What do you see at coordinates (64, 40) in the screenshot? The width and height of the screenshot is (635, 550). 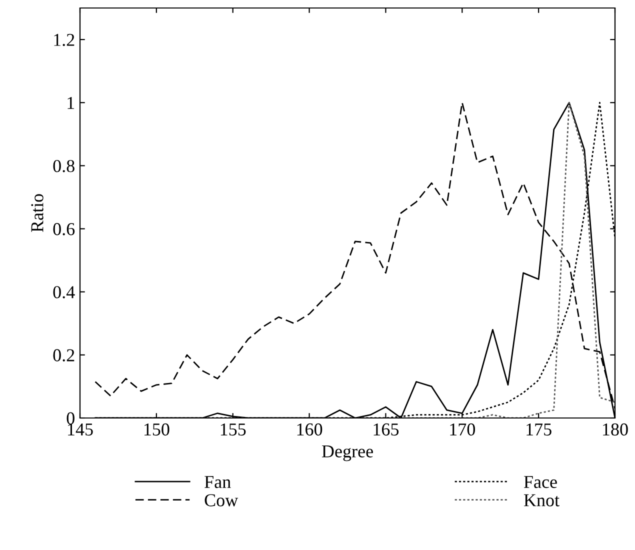 I see `y-tick-label: 1.2` at bounding box center [64, 40].